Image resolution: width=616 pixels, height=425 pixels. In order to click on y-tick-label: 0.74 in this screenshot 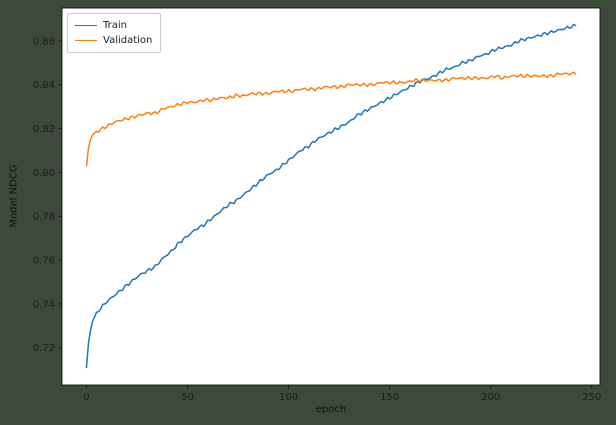, I will do `click(44, 304)`.